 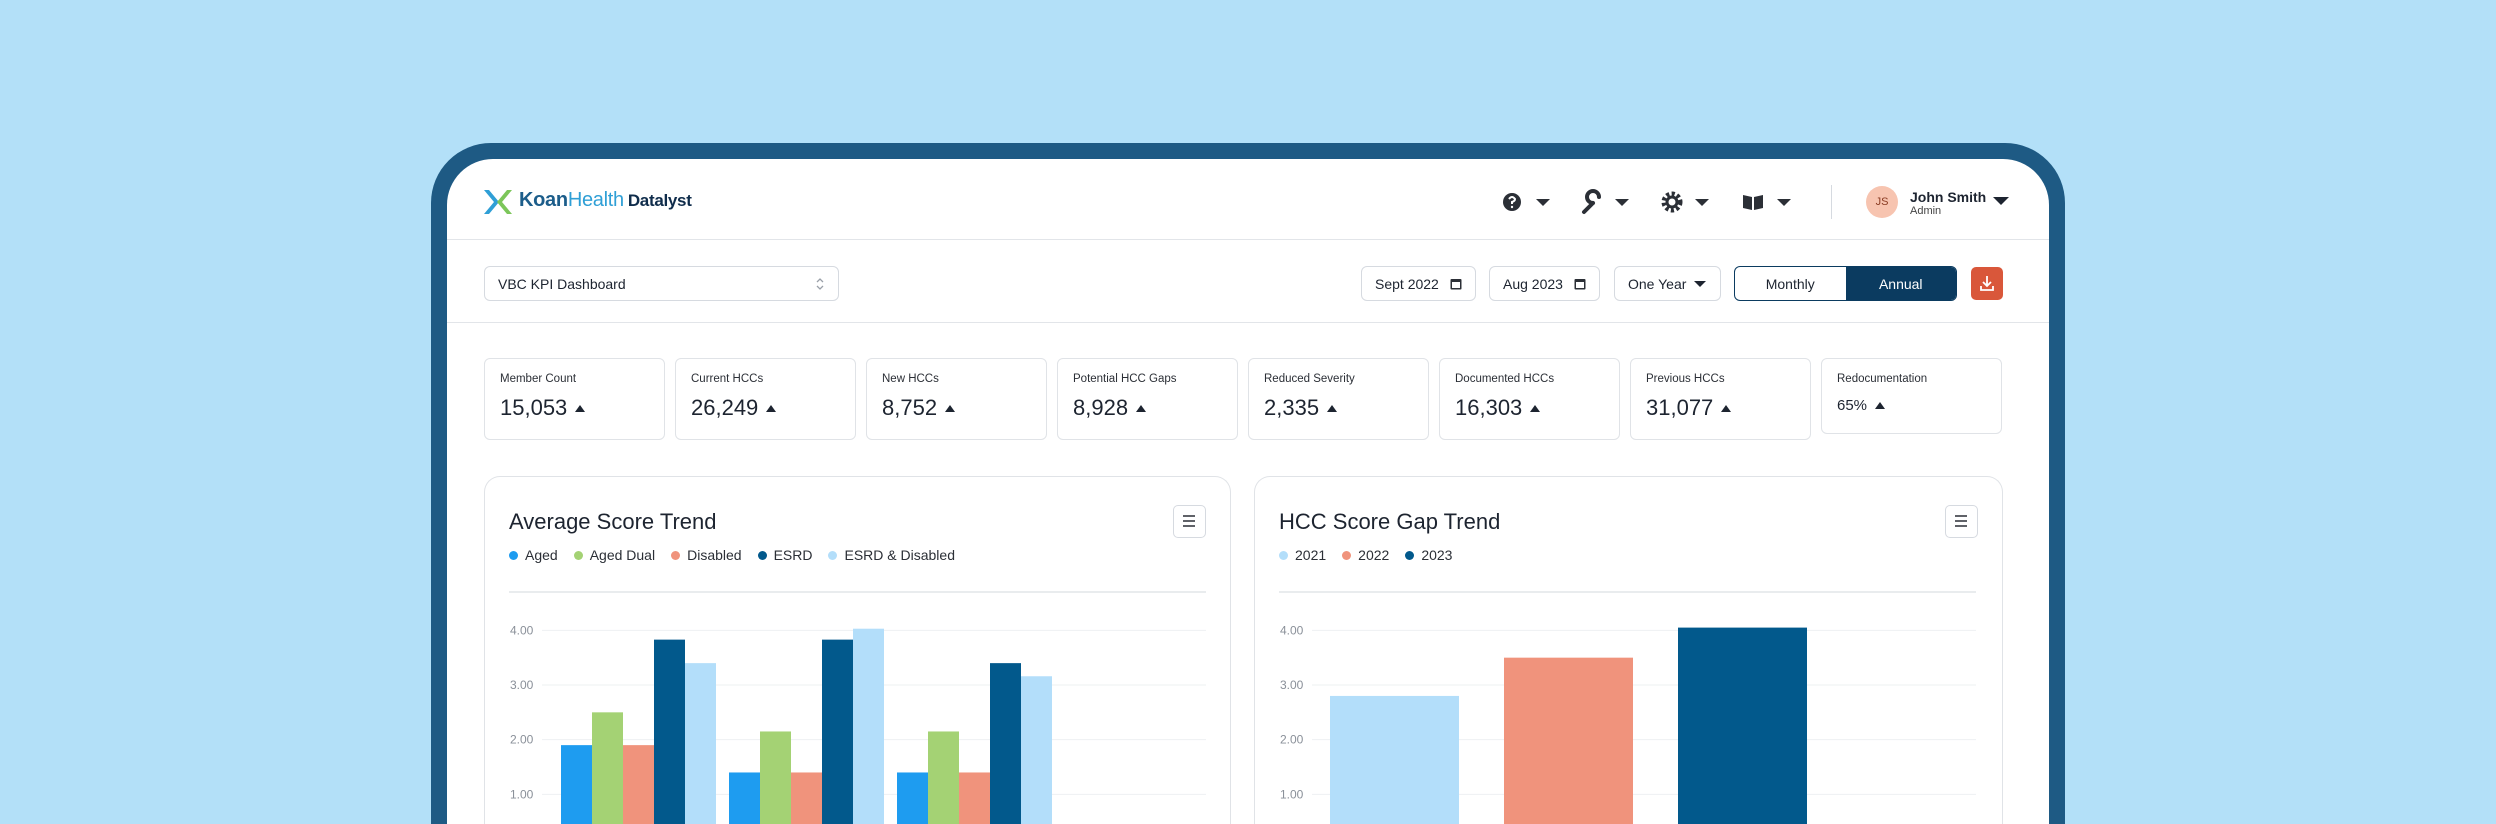 What do you see at coordinates (1147, 408) in the screenshot?
I see `kpi-value-row: 8,928` at bounding box center [1147, 408].